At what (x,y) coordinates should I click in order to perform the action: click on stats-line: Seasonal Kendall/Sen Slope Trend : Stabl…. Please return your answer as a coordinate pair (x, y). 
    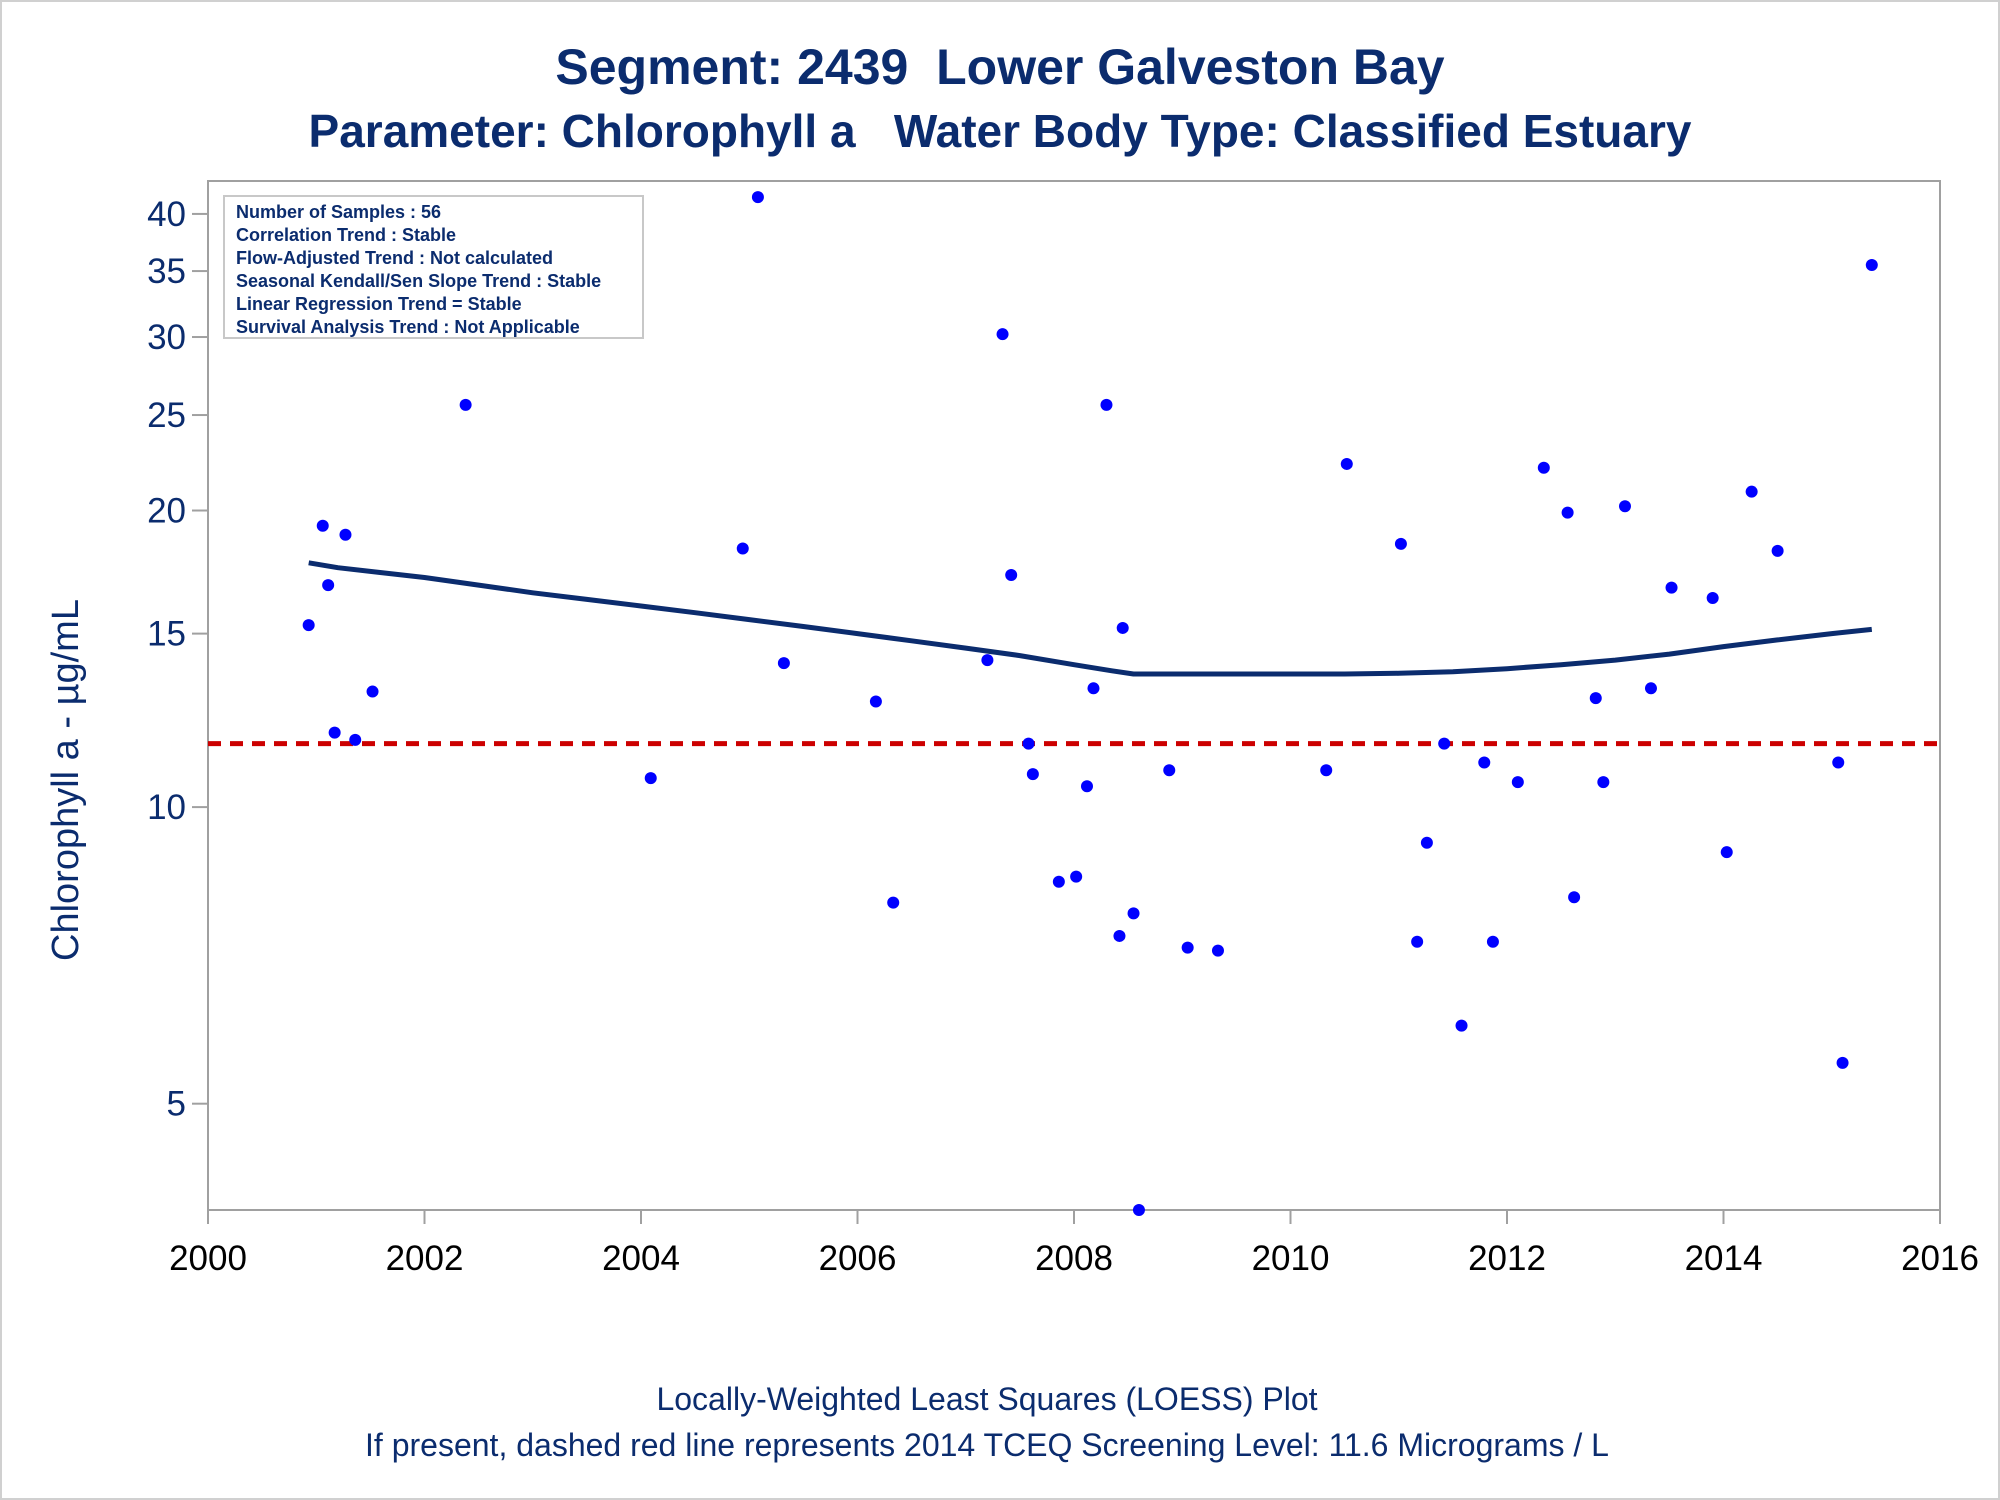
    Looking at the image, I should click on (418, 281).